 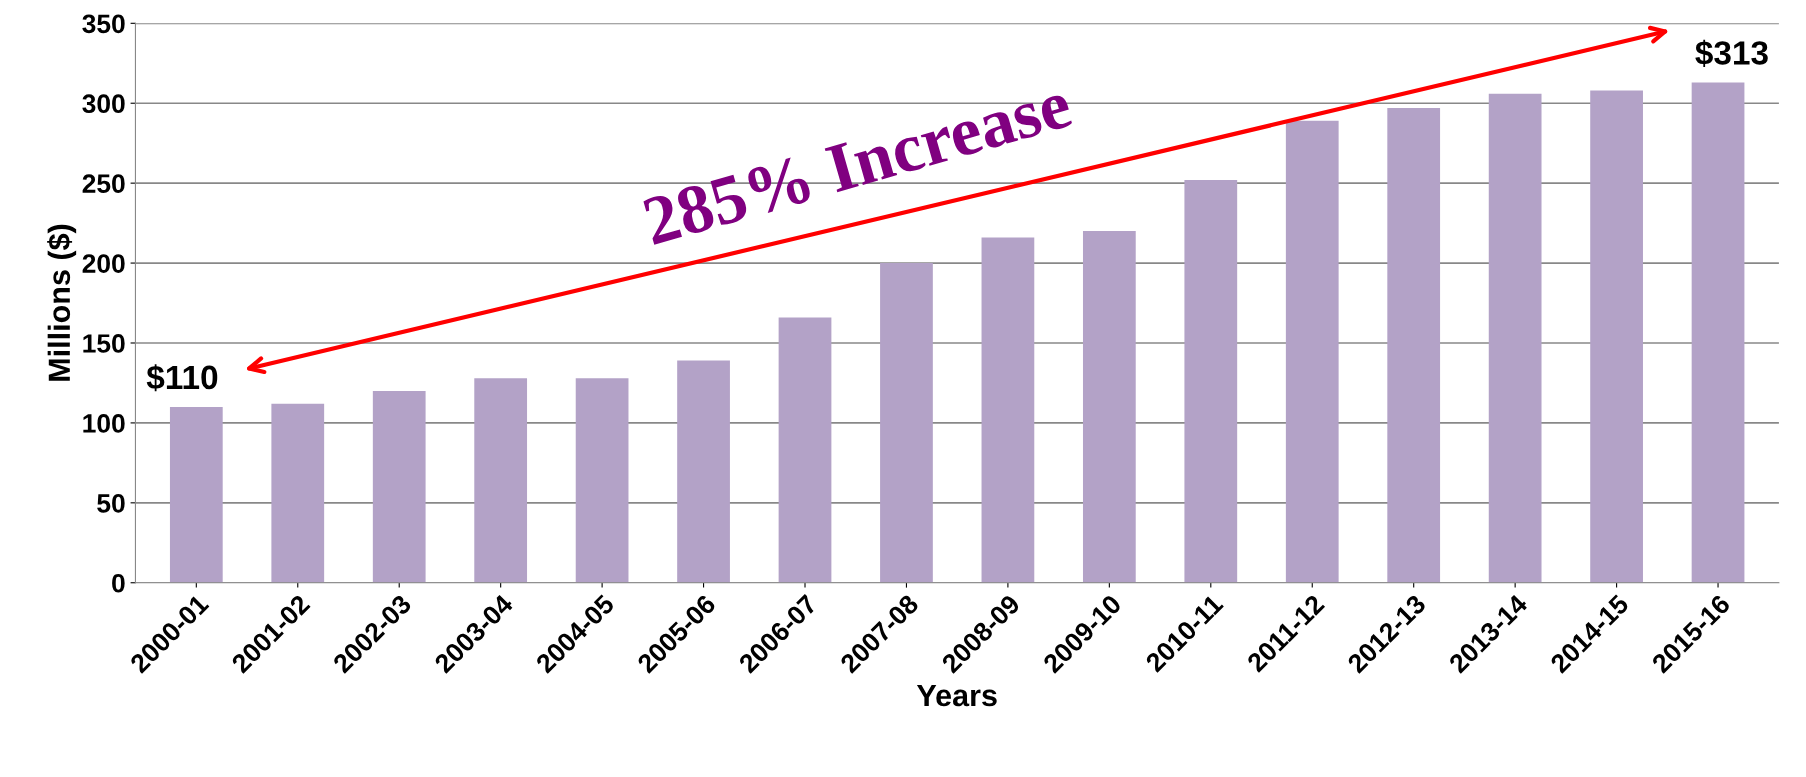 I want to click on y-tick-label: 250, so click(x=103, y=183).